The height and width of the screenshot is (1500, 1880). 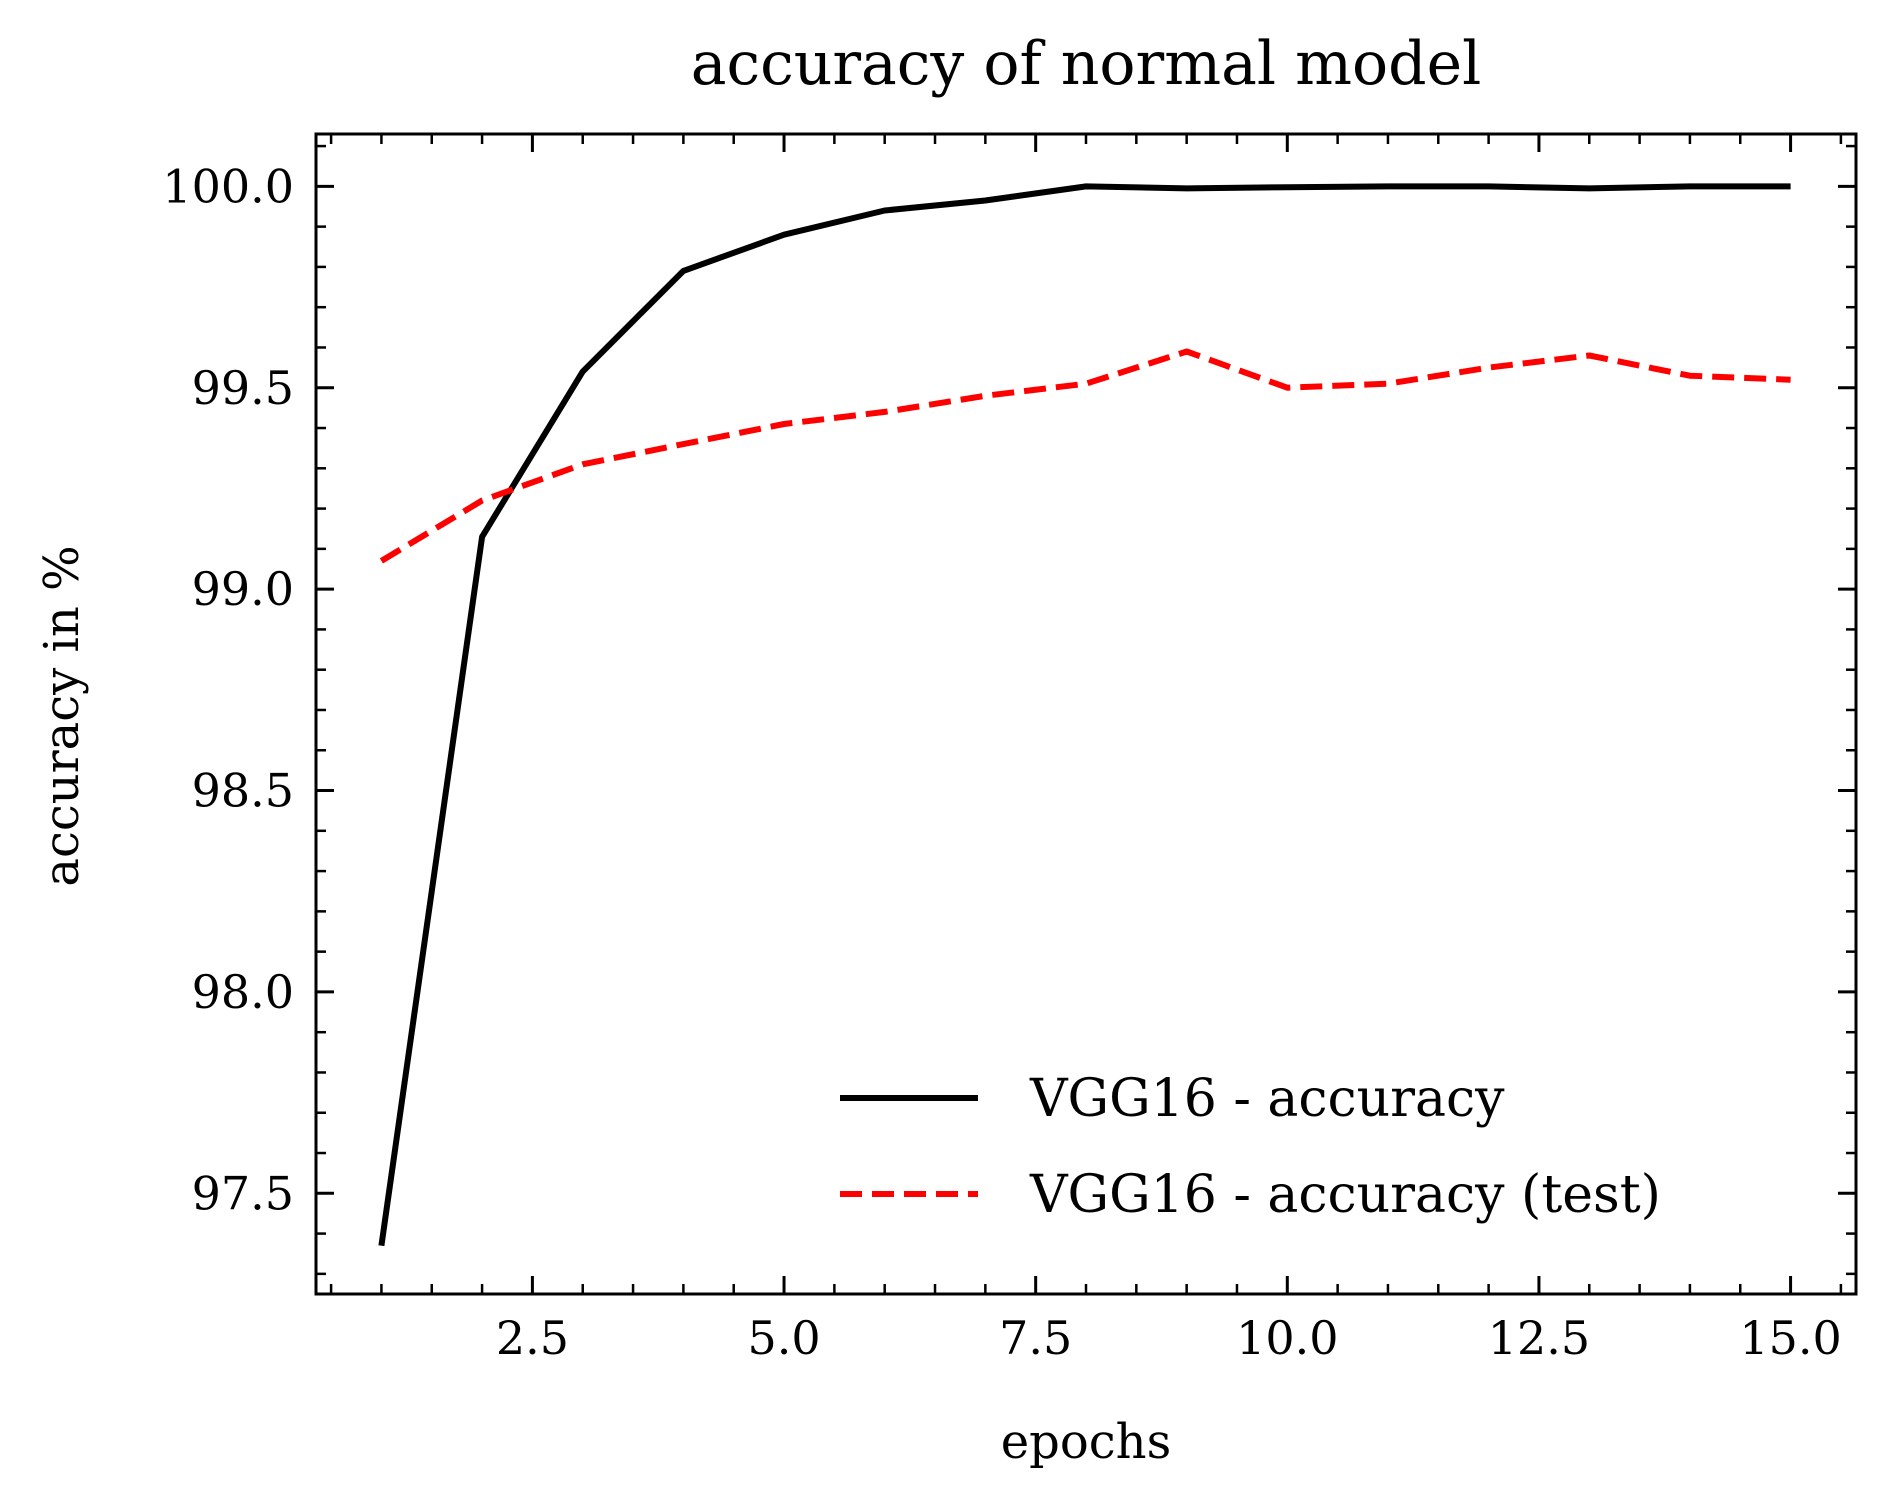 What do you see at coordinates (1086, 1442) in the screenshot?
I see `x-axis-label: epochs` at bounding box center [1086, 1442].